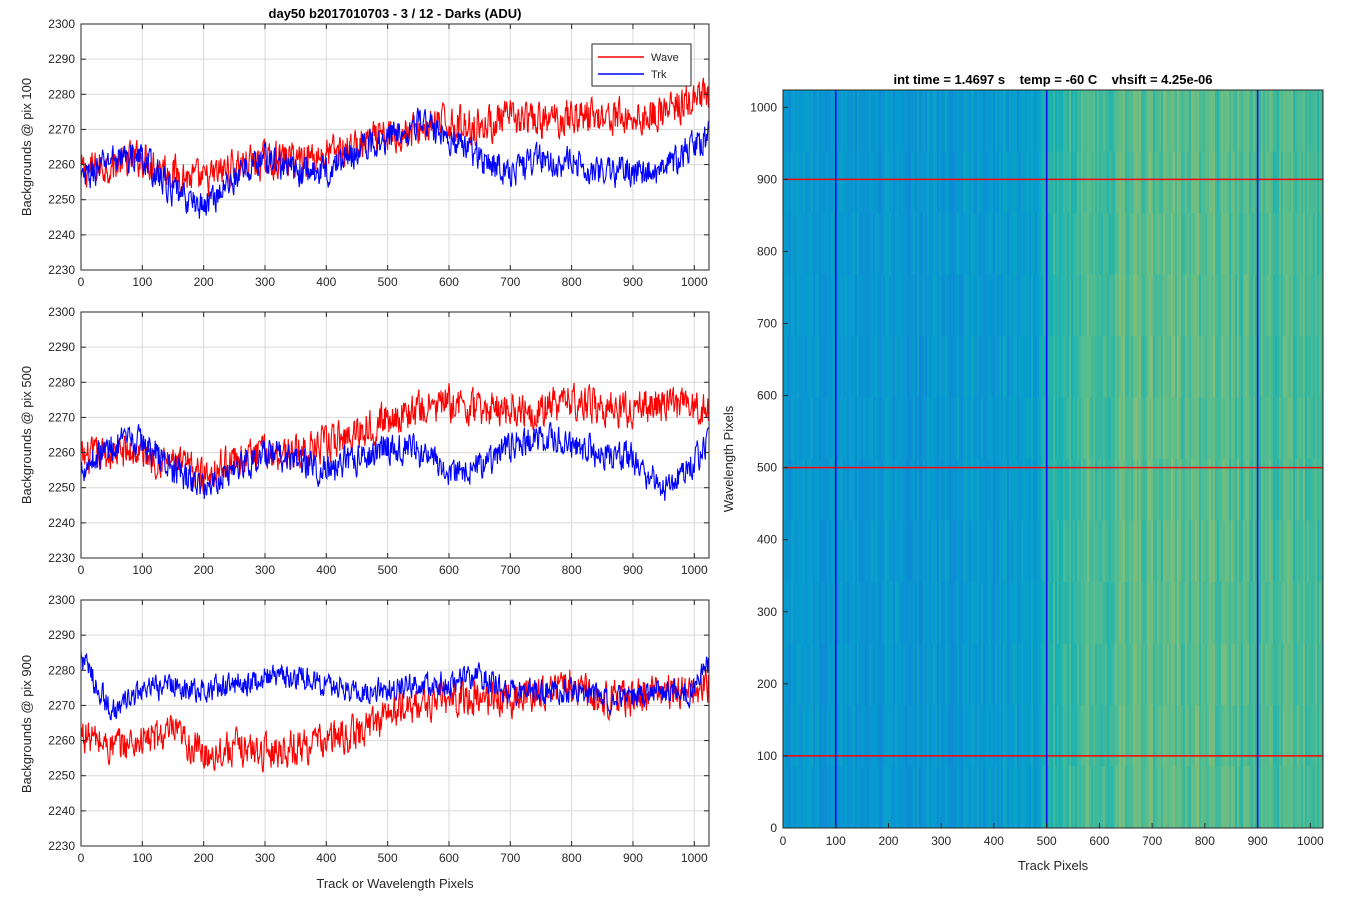  What do you see at coordinates (395, 137) in the screenshot?
I see `series-line-wave` at bounding box center [395, 137].